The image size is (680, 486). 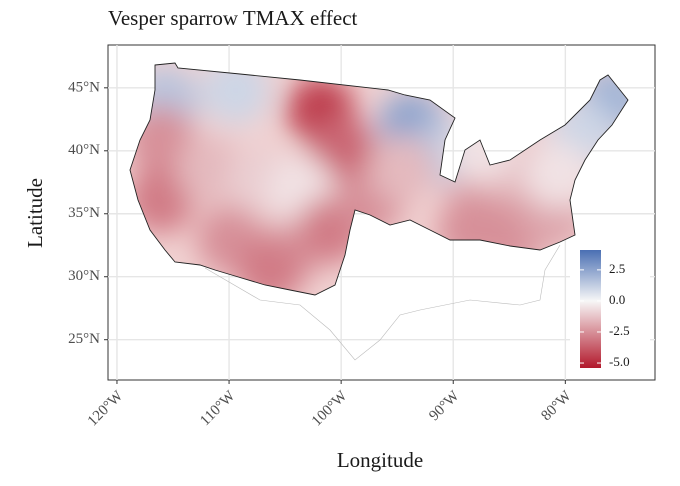 I want to click on colorbar-label: -2.5, so click(x=619, y=330).